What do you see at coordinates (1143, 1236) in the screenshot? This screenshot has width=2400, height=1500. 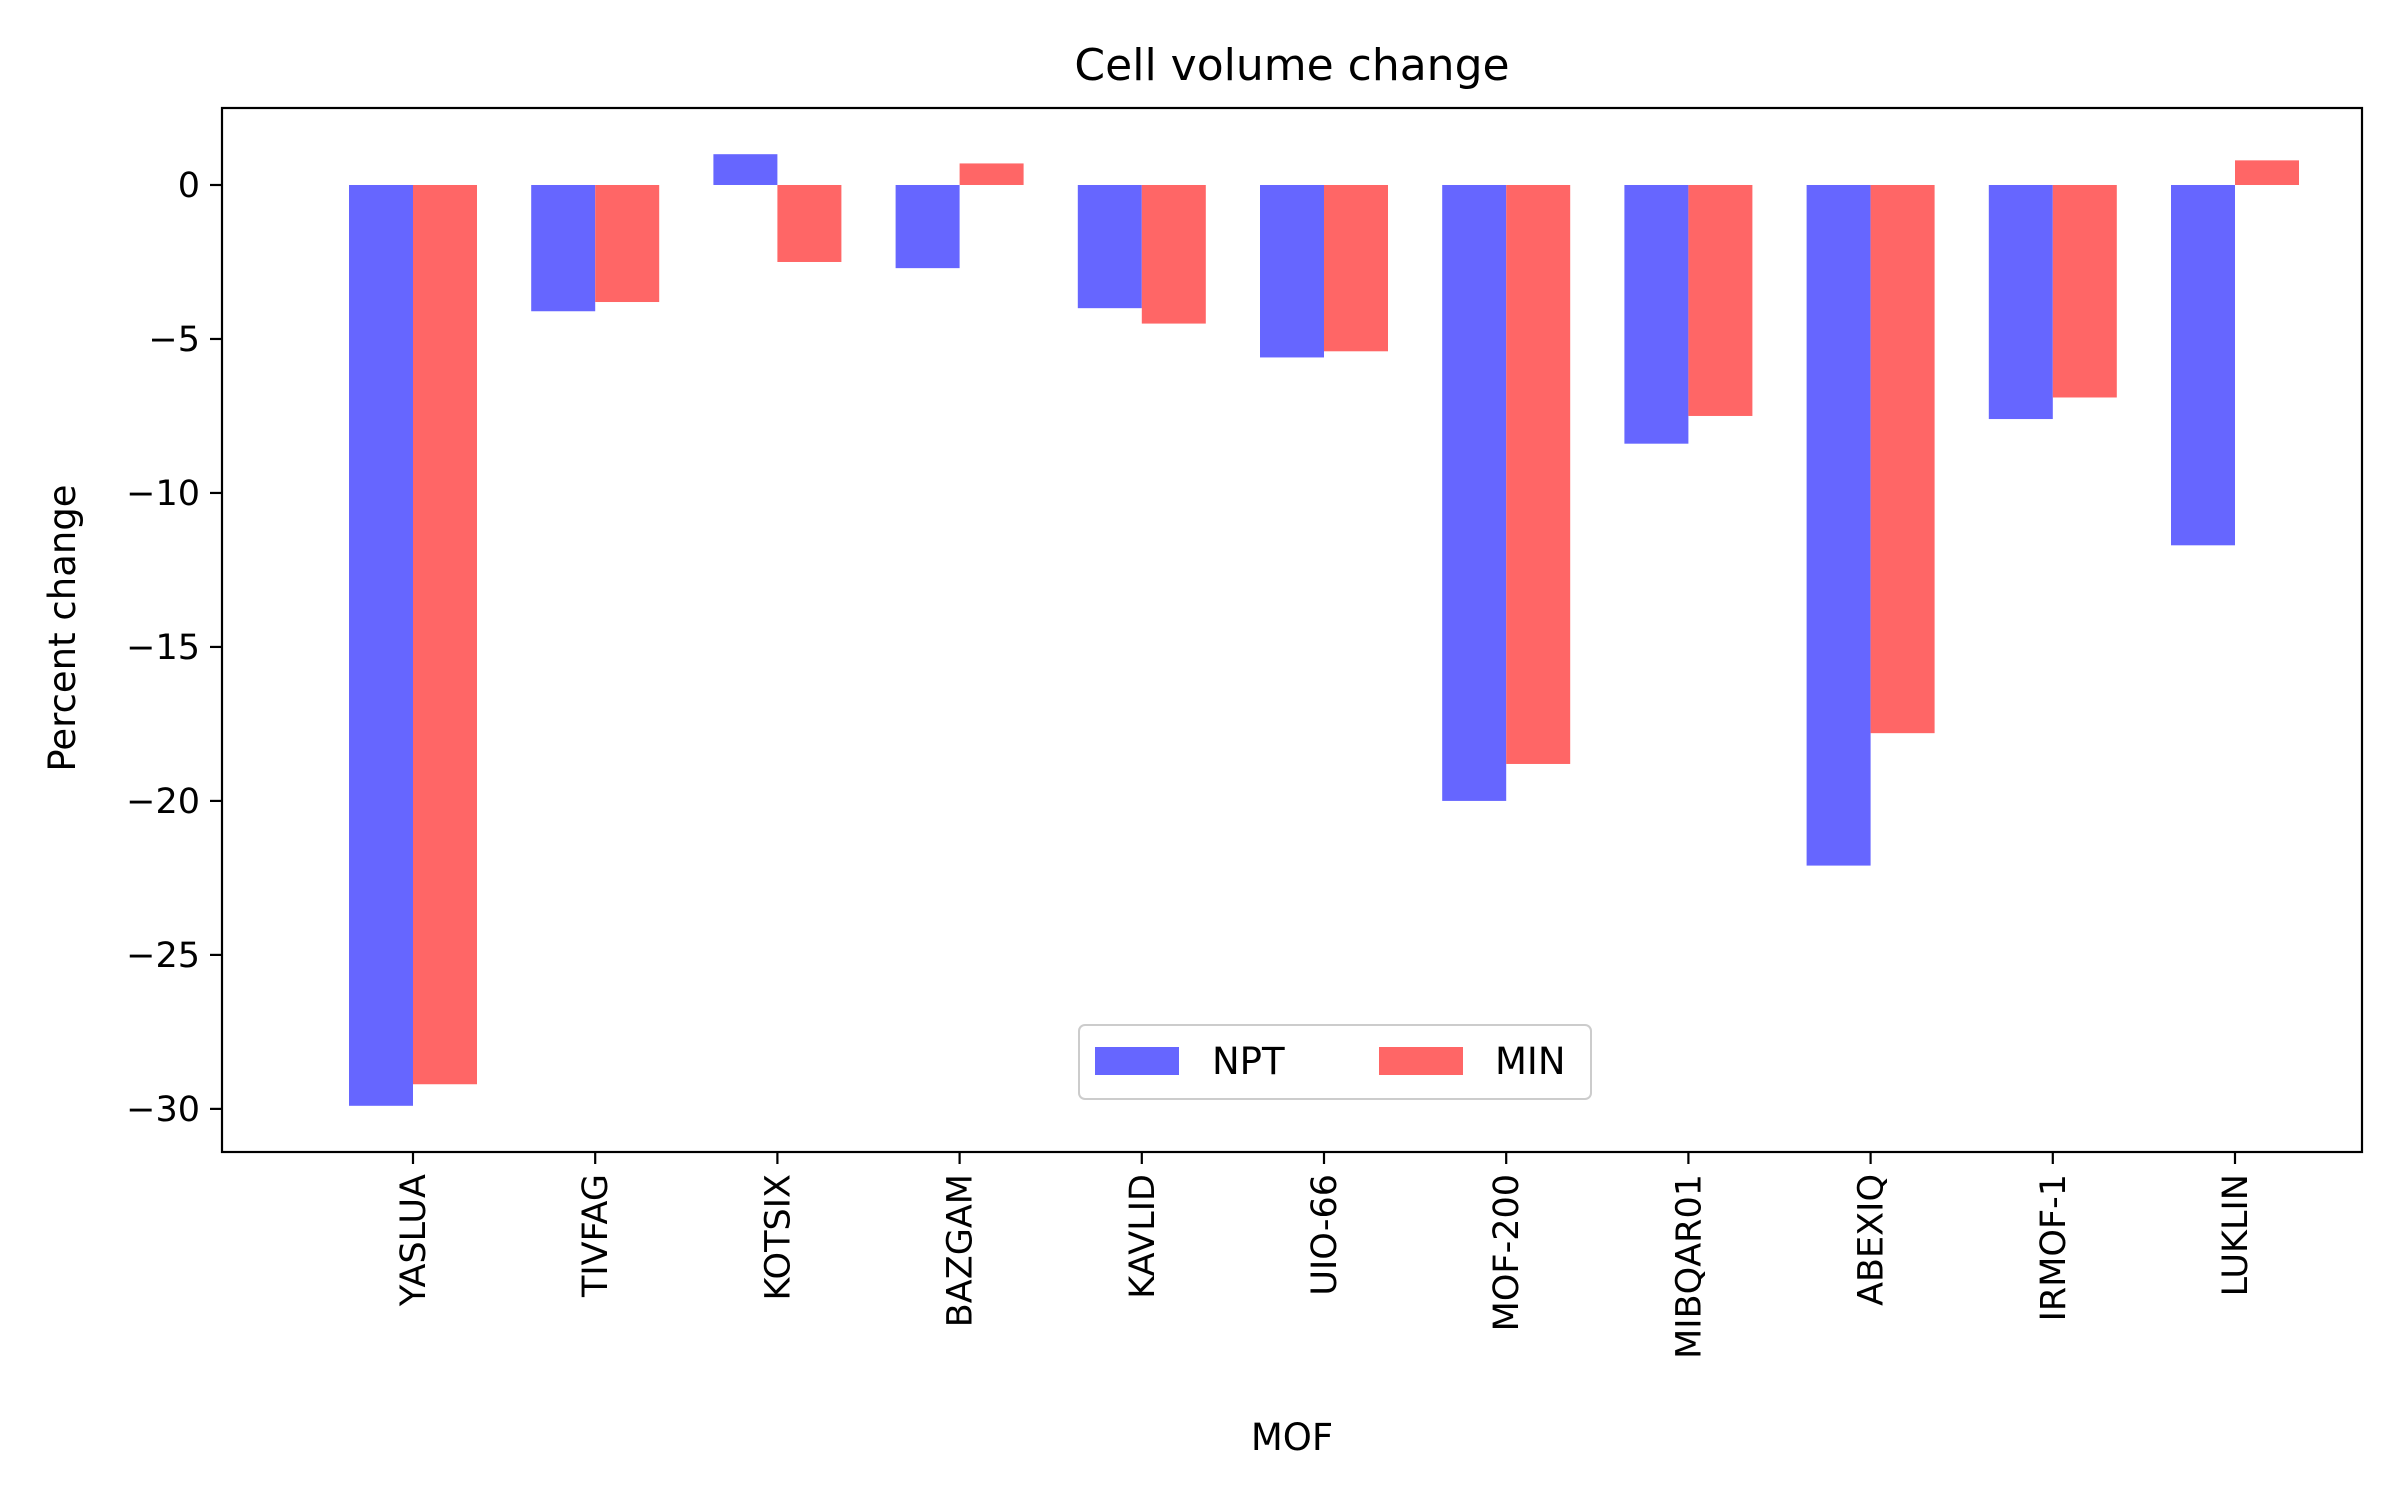 I see `x-tick-label: KAVLID` at bounding box center [1143, 1236].